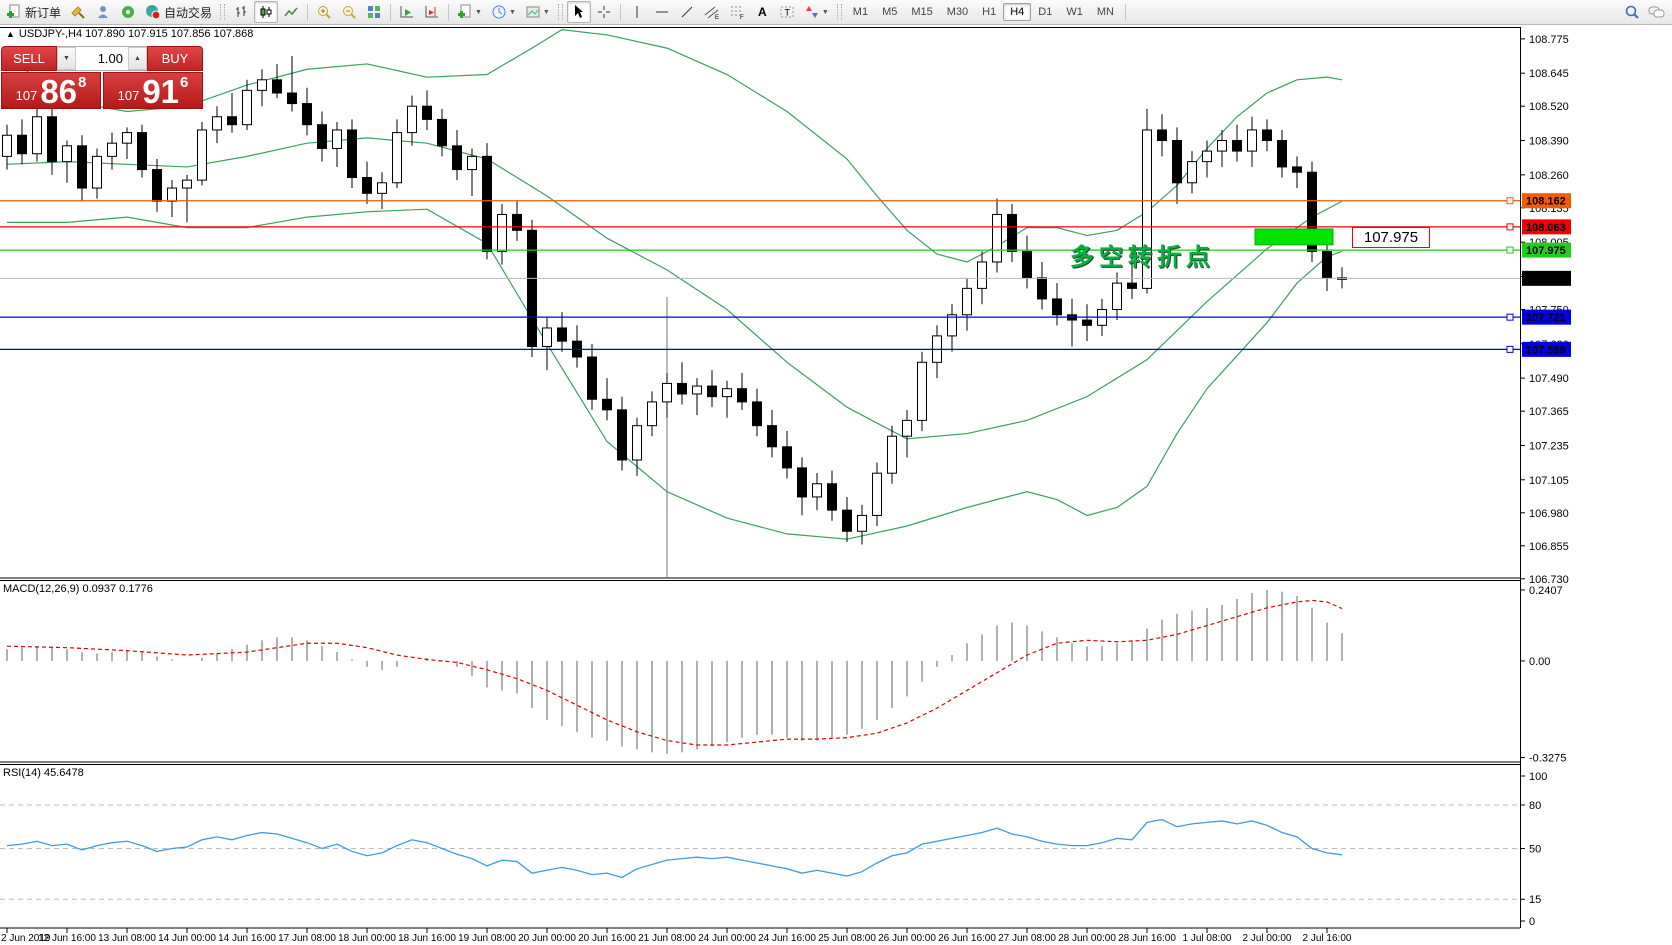  I want to click on zoom-in-icon, so click(324, 12).